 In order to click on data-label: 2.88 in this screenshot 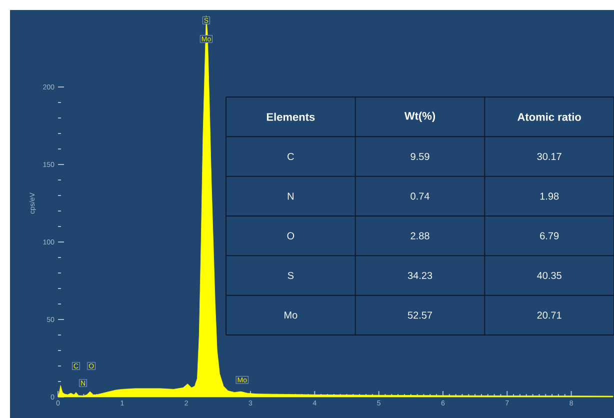, I will do `click(420, 236)`.